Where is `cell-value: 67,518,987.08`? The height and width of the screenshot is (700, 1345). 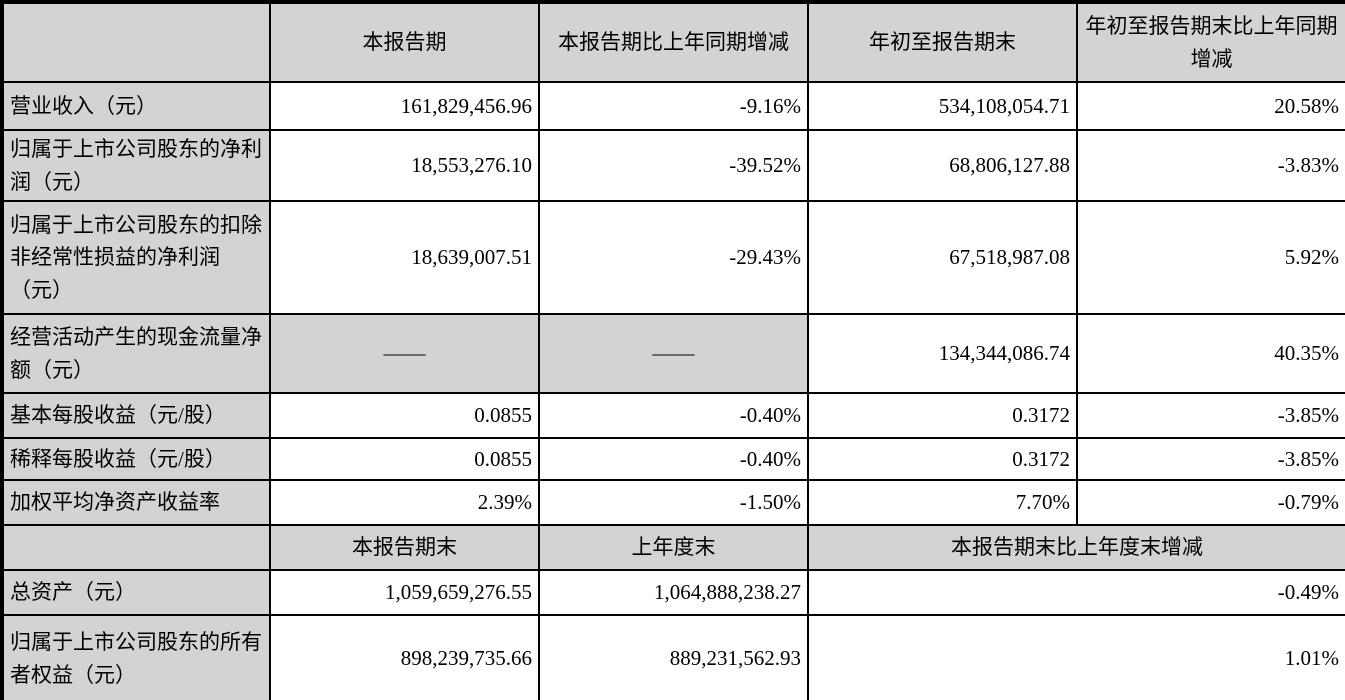
cell-value: 67,518,987.08 is located at coordinates (942, 258).